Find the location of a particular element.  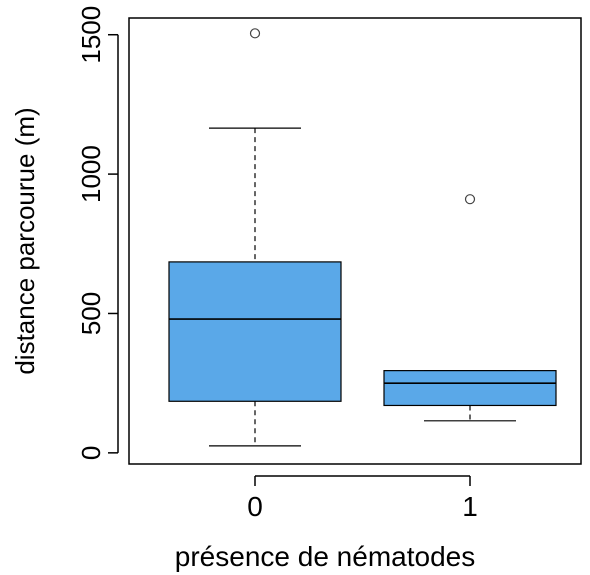

y-tick-label-500: 500 is located at coordinates (91, 313).